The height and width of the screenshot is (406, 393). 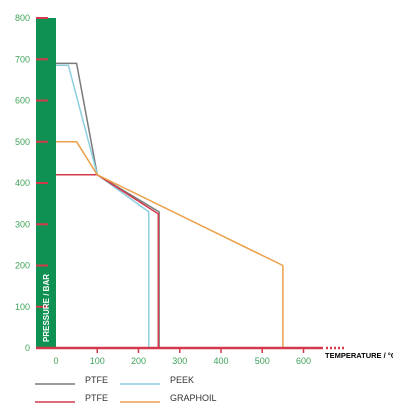 I want to click on legend-label-1: PEEK, so click(x=182, y=380).